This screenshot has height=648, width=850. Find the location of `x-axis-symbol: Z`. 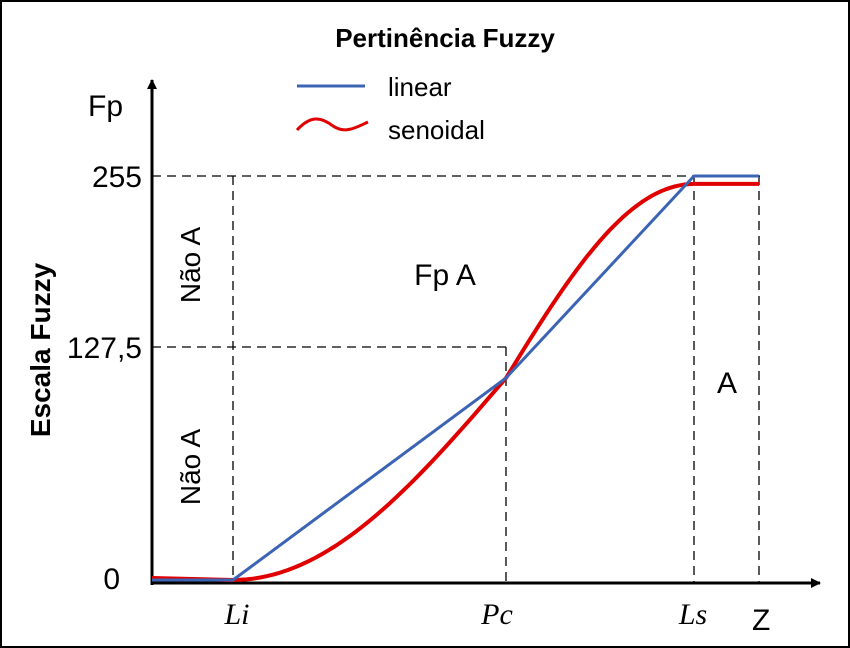

x-axis-symbol: Z is located at coordinates (761, 620).